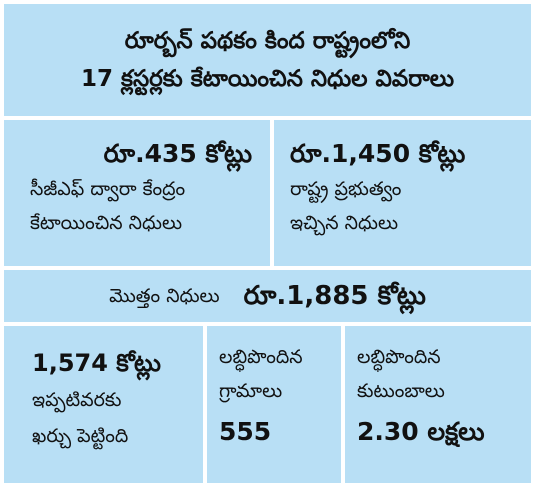 The height and width of the screenshot is (487, 535). Describe the element at coordinates (251, 391) in the screenshot. I see `villages-label-2: గ్రామాలు` at that location.